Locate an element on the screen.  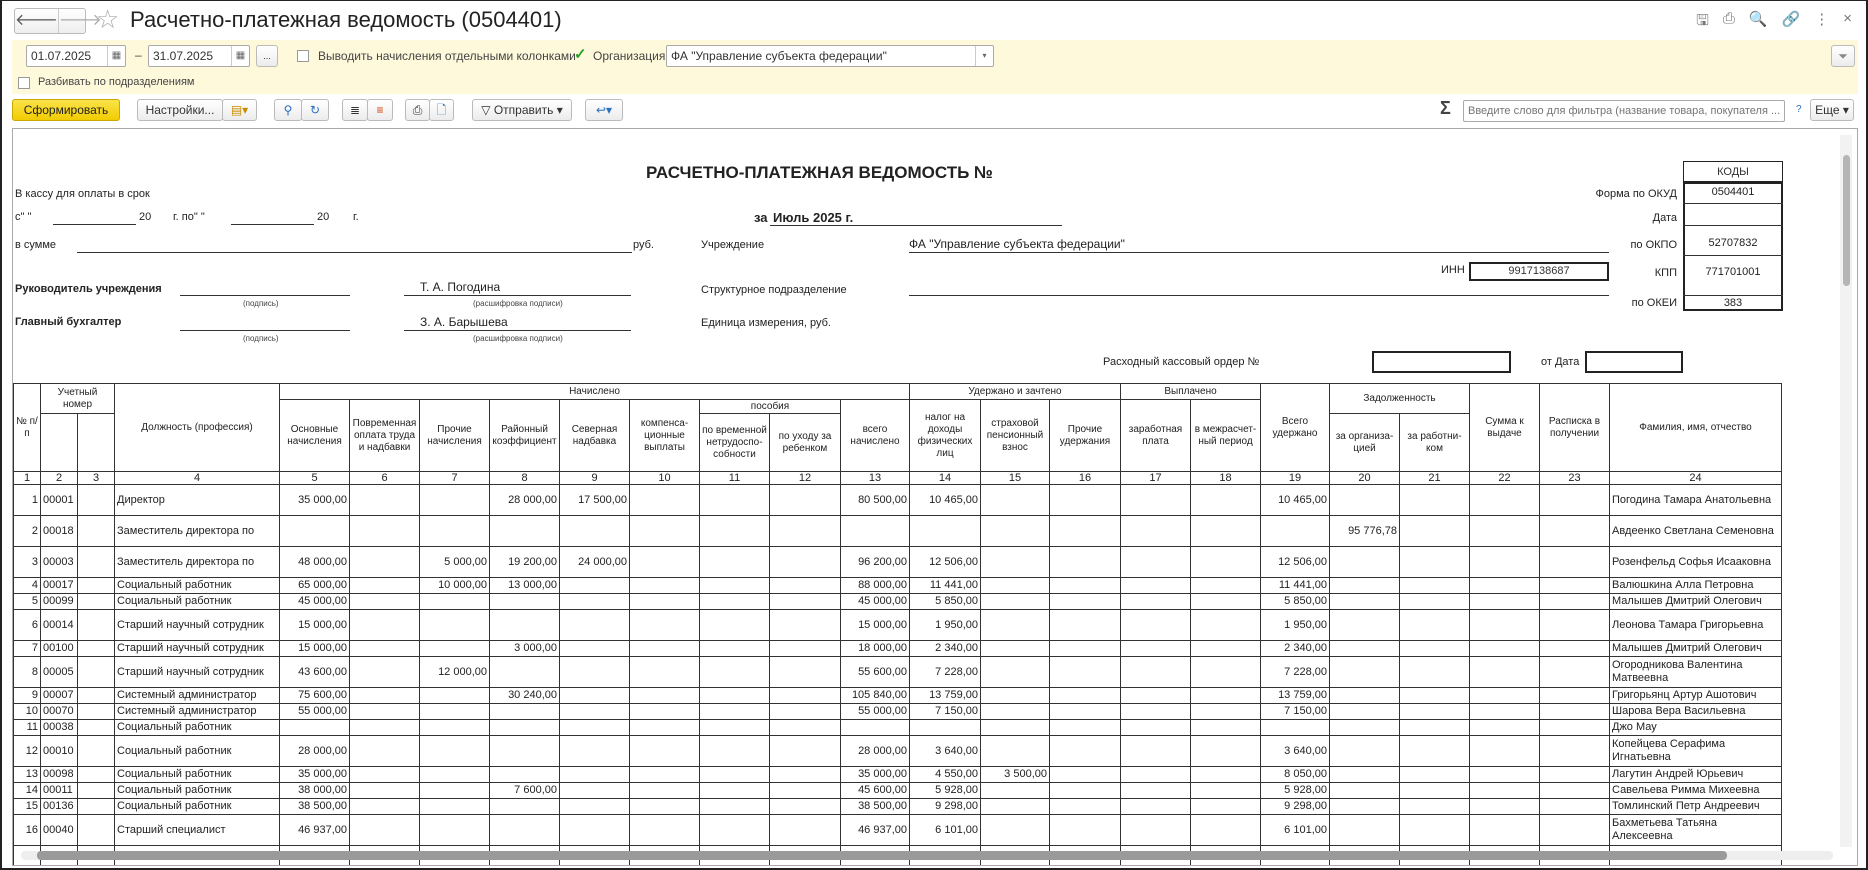
back-button: 🡐 is located at coordinates (36, 20).